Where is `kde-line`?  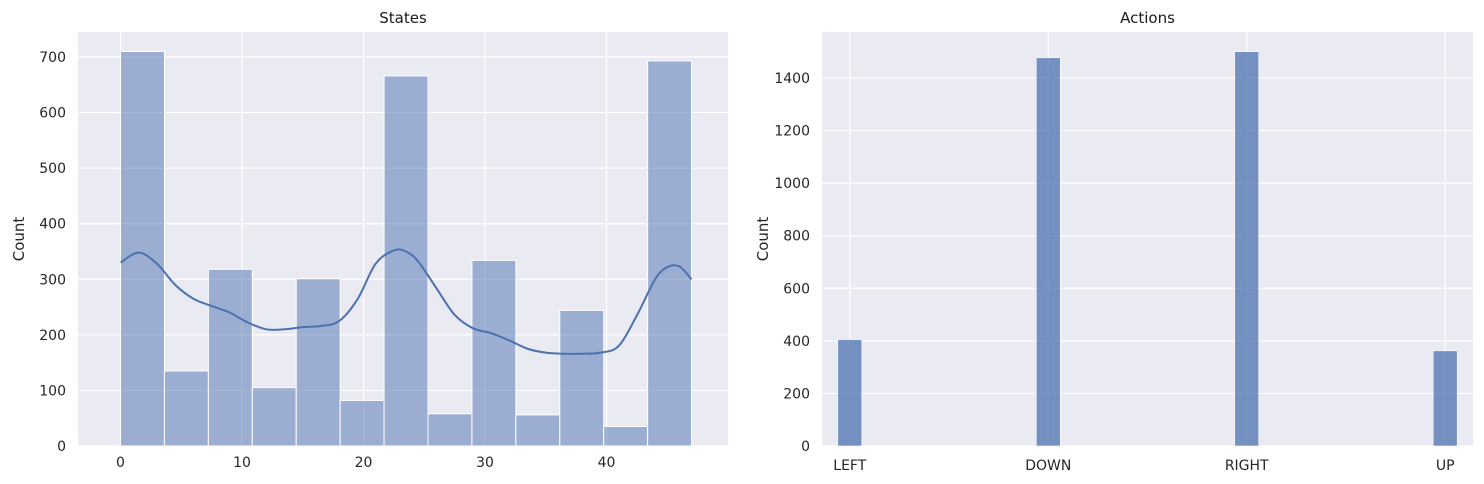 kde-line is located at coordinates (406, 301).